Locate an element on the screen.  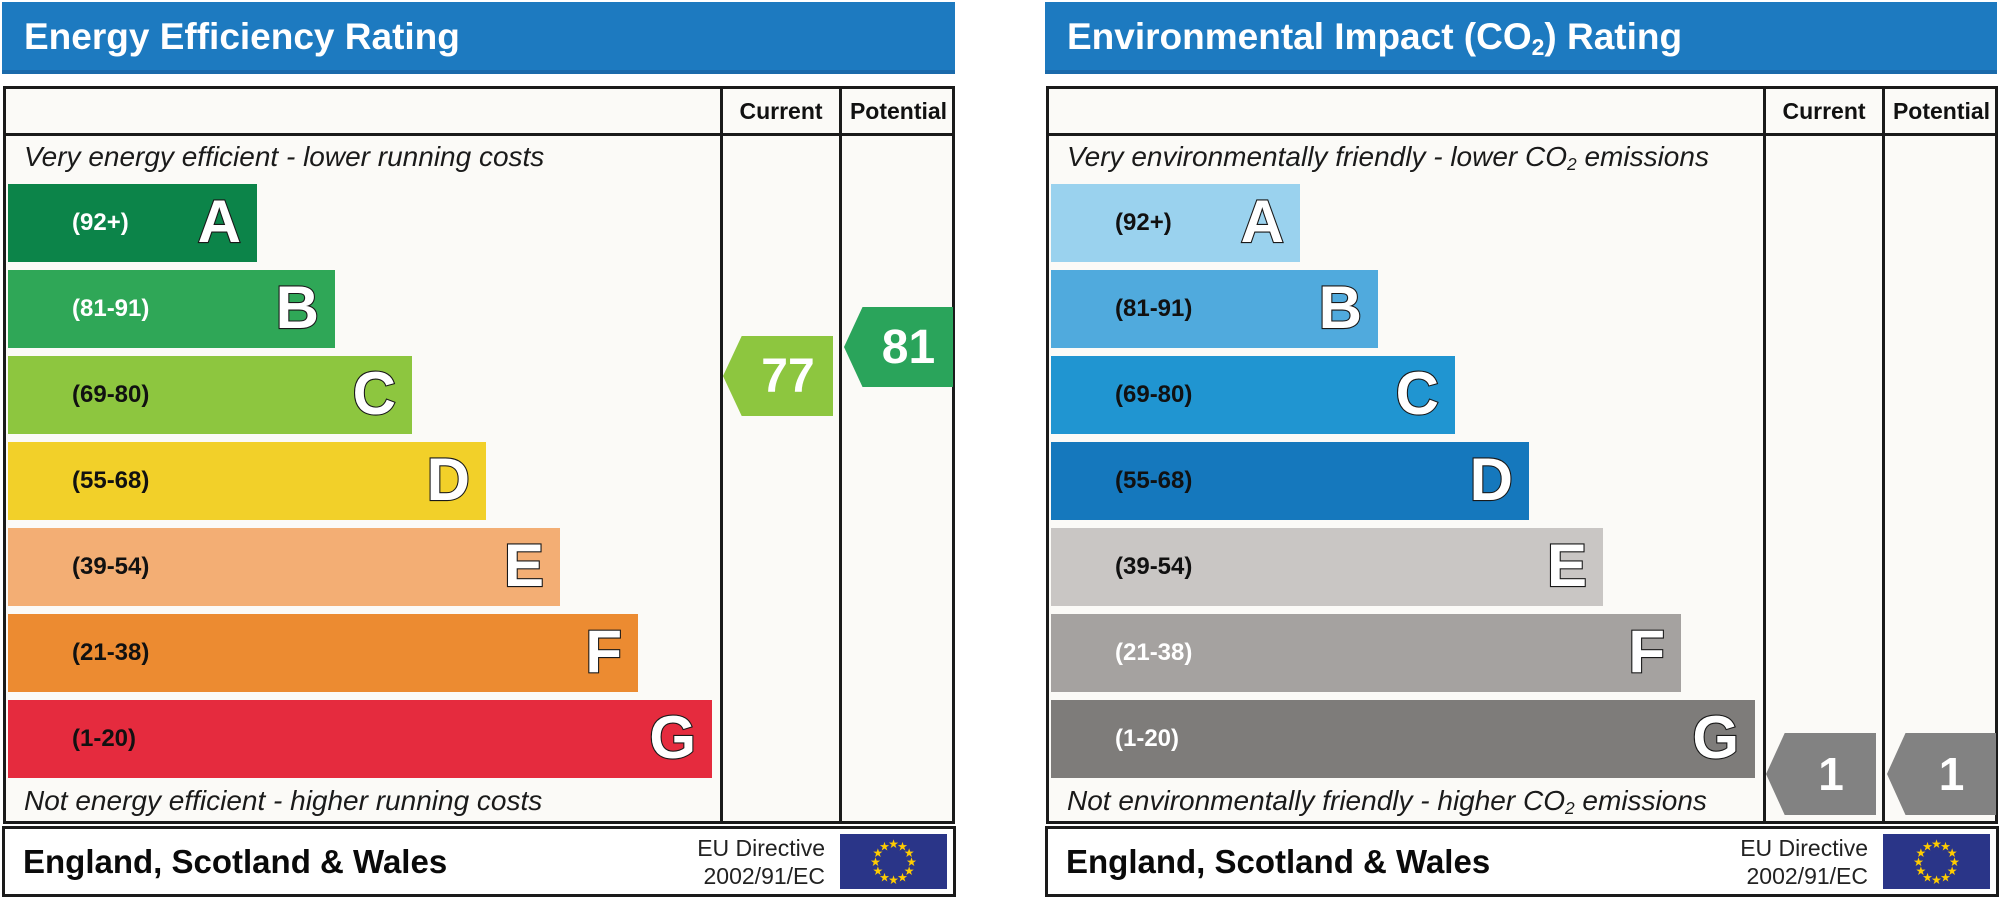
current-rating-value: 77 is located at coordinates (788, 376).